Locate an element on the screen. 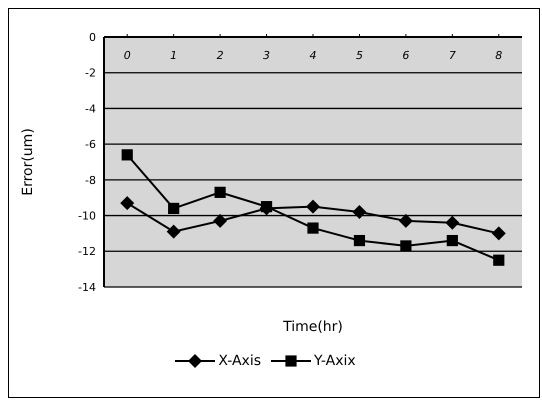 Image resolution: width=542 pixels, height=406 pixels. legend-label: Y-Axix is located at coordinates (335, 361).